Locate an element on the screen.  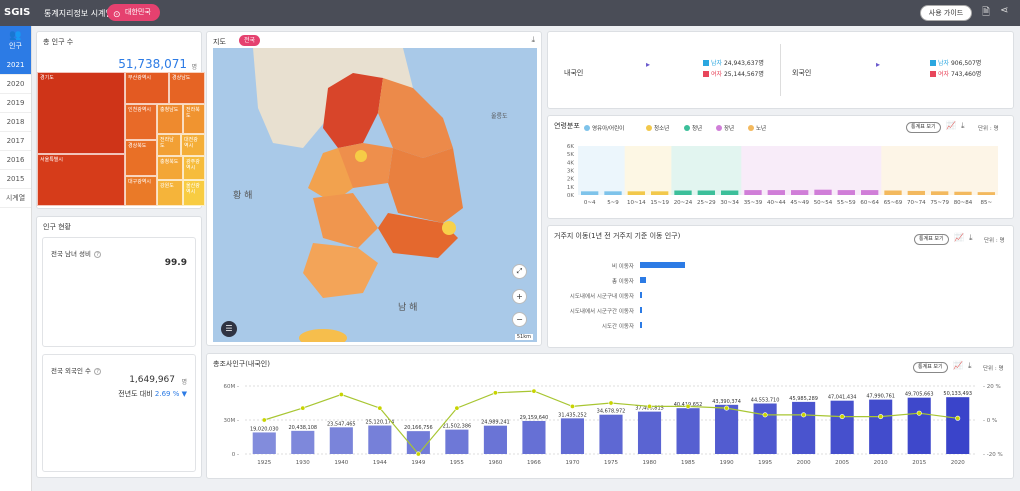
treemap-cell: 부산광역시 is located at coordinates (147, 88).